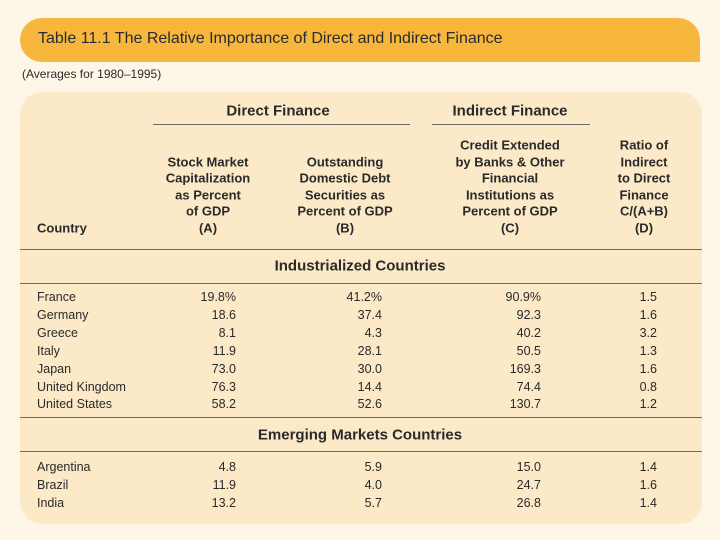 Image resolution: width=720 pixels, height=540 pixels. I want to click on column-header: Financial, so click(510, 178).